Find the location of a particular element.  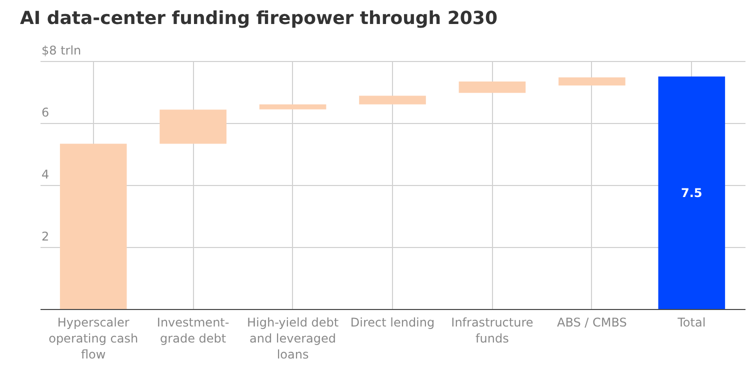

x-tick-label: High-yield debt and leveraged loans is located at coordinates (292, 339).